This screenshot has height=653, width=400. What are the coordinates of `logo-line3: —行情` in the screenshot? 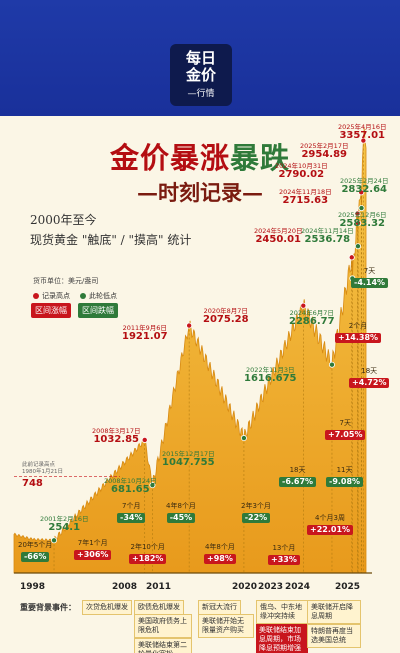 It's located at (201, 94).